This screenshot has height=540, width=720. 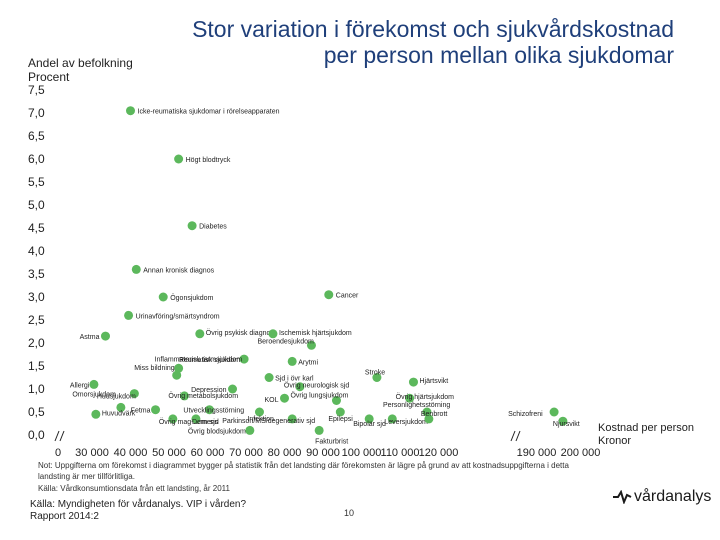 I want to click on data-point-label: Allergi, so click(x=80, y=385).